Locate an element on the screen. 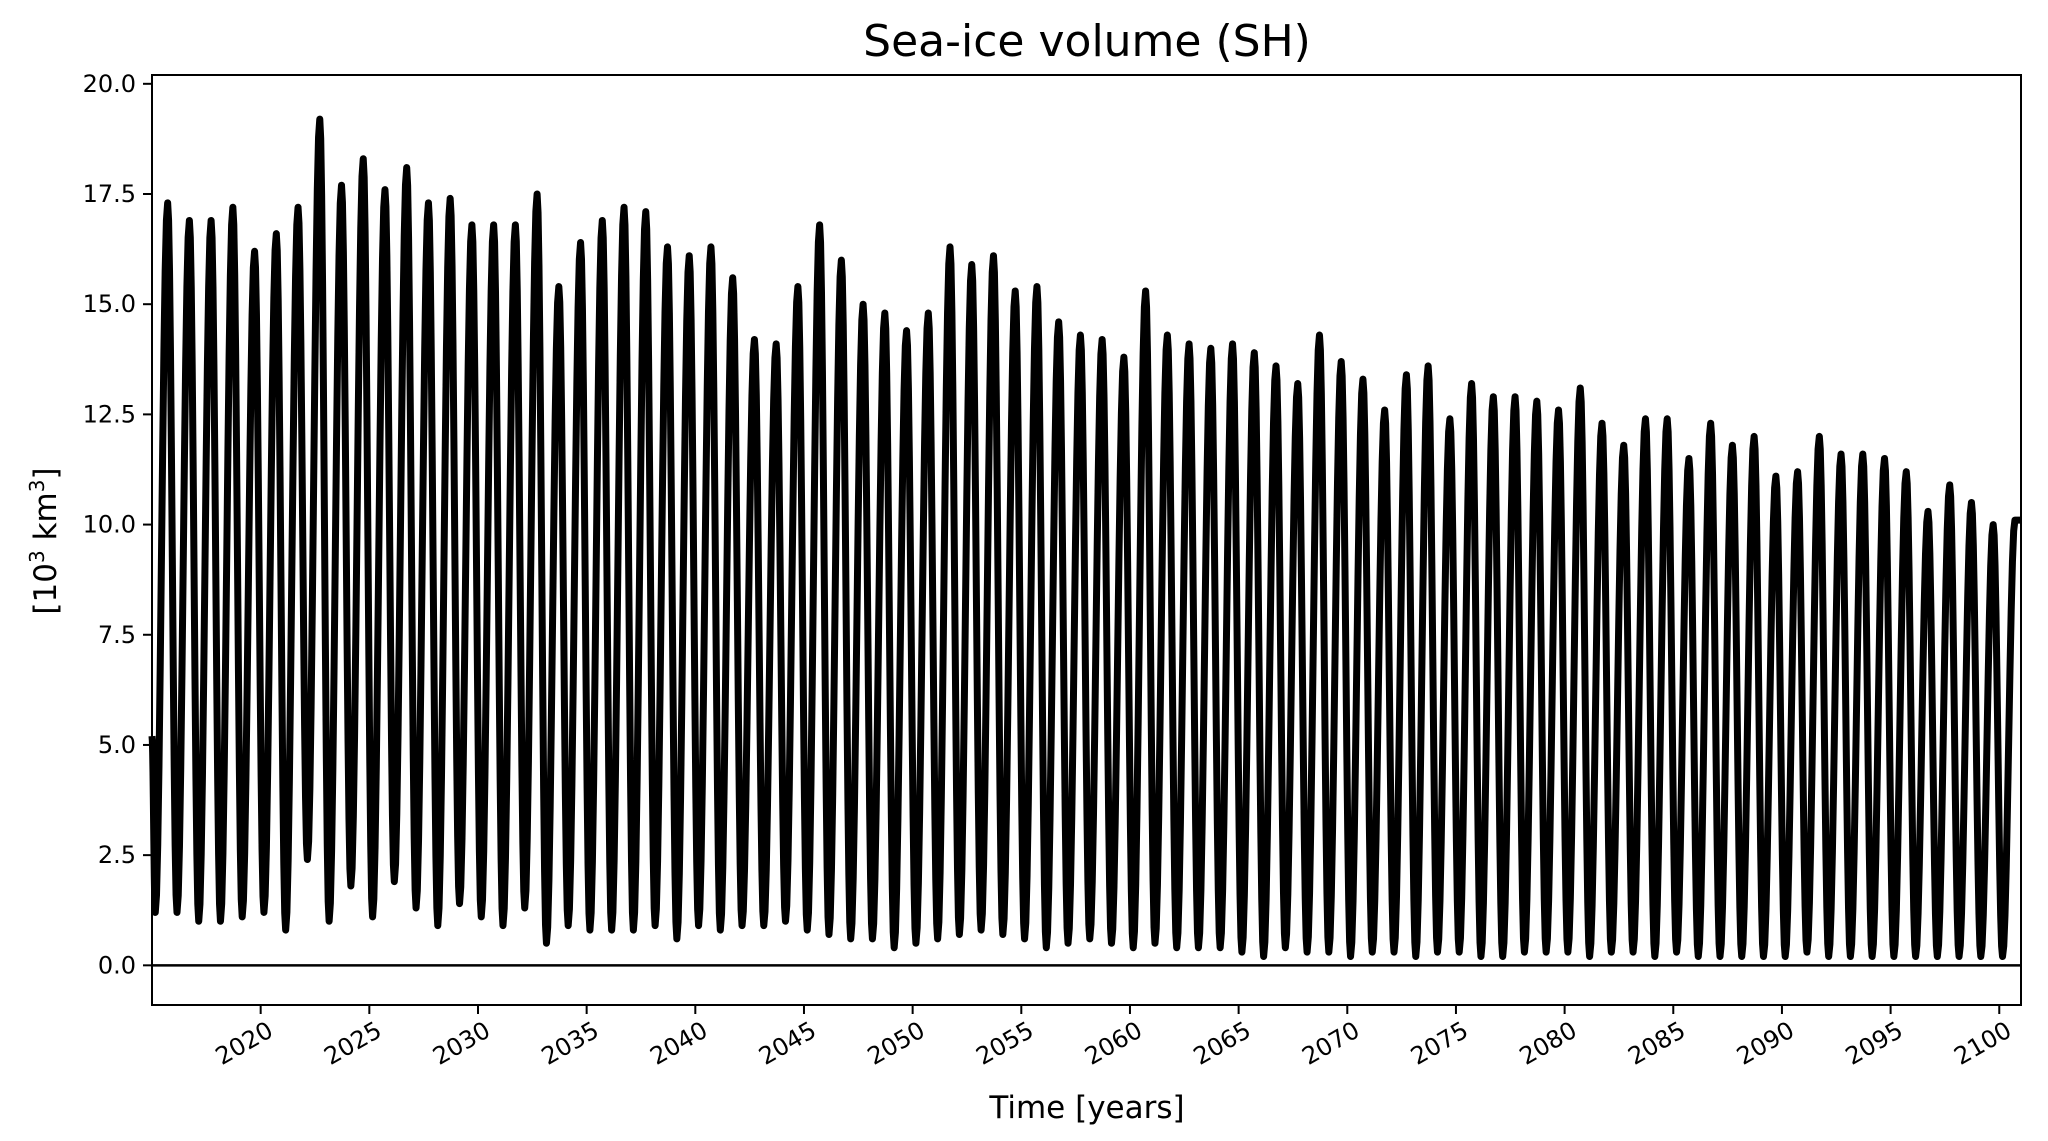 This screenshot has width=2048, height=1141. x-tick-label: 2060 is located at coordinates (1113, 1043).